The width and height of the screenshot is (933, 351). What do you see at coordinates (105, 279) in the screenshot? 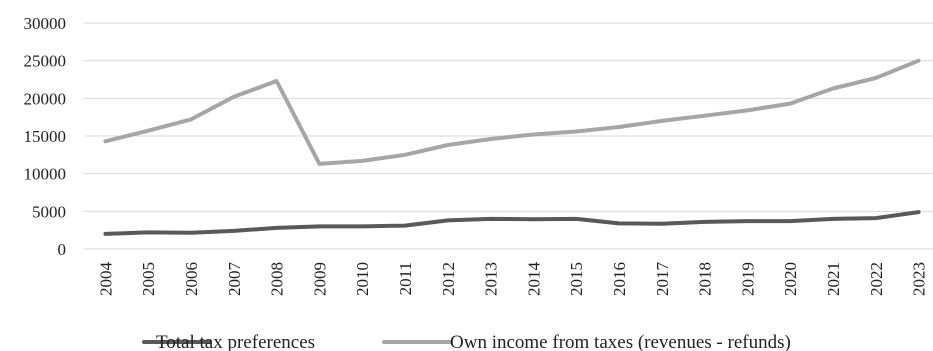
I see `x-tick-label: 2004` at bounding box center [105, 279].